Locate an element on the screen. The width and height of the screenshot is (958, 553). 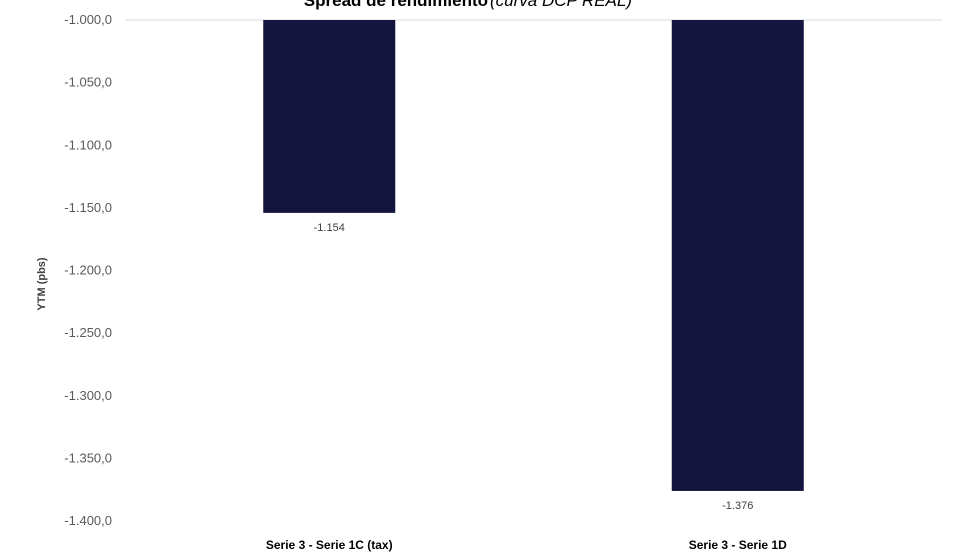
y-tick-label: -1.150,0 is located at coordinates (88, 207).